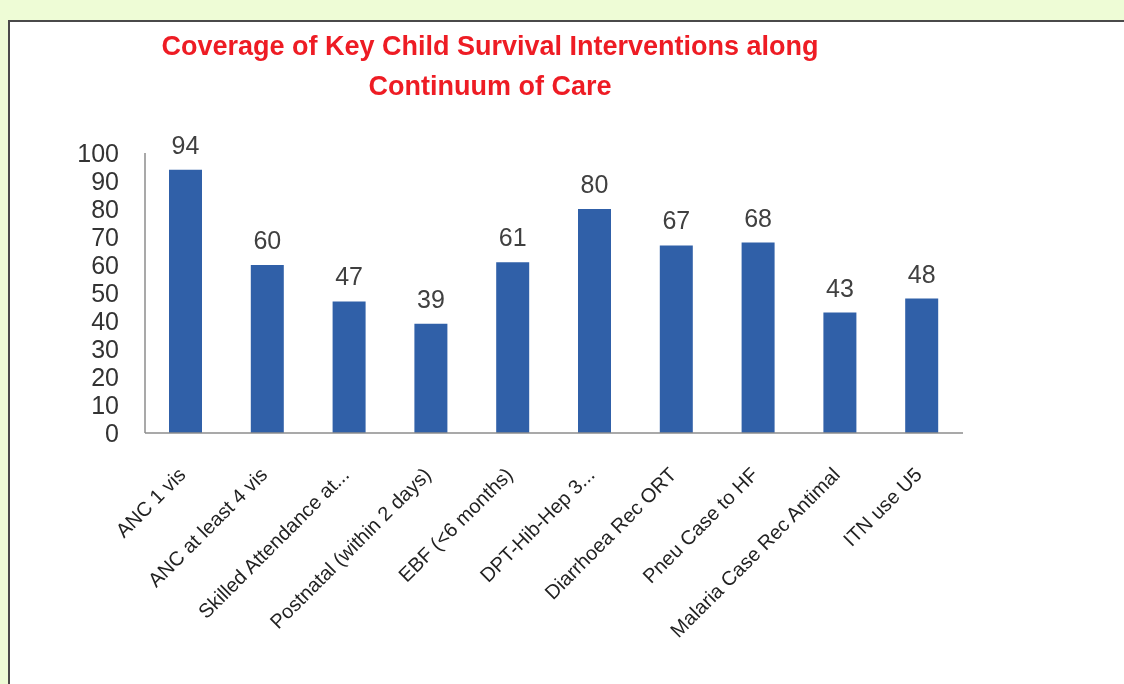  Describe the element at coordinates (921, 273) in the screenshot. I see `data-label: 48` at that location.